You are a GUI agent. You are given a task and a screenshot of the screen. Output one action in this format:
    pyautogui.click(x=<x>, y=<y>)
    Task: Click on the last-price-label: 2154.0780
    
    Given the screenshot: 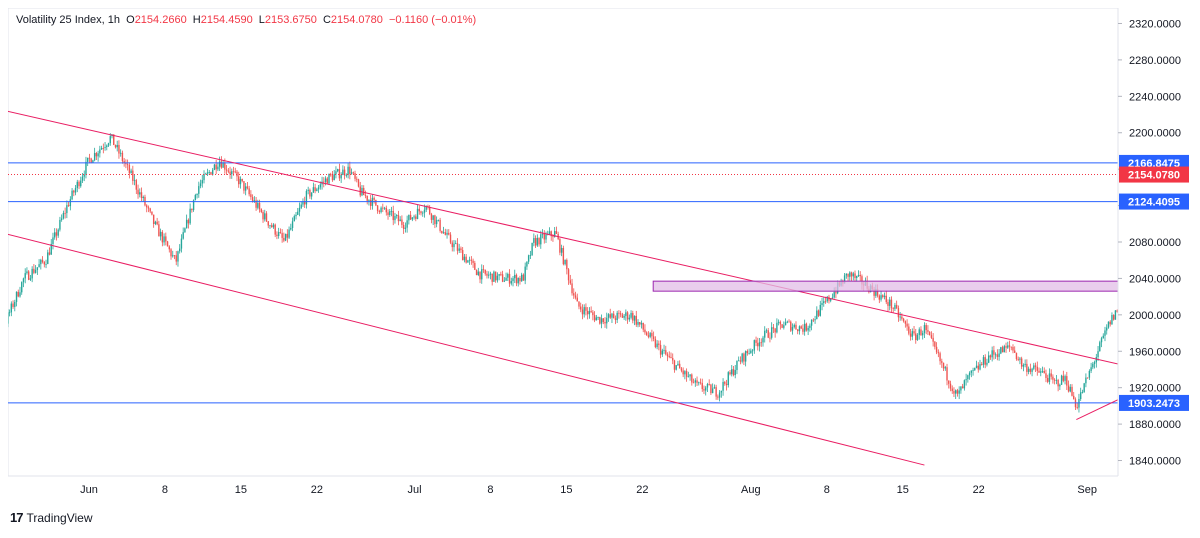 What is the action you would take?
    pyautogui.click(x=1154, y=175)
    